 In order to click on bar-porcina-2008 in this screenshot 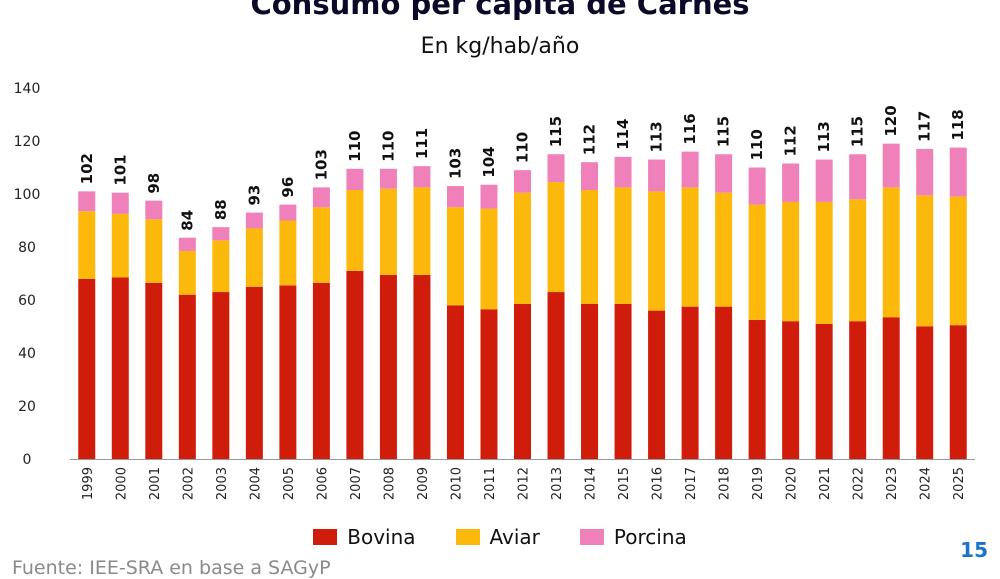, I will do `click(388, 178)`.